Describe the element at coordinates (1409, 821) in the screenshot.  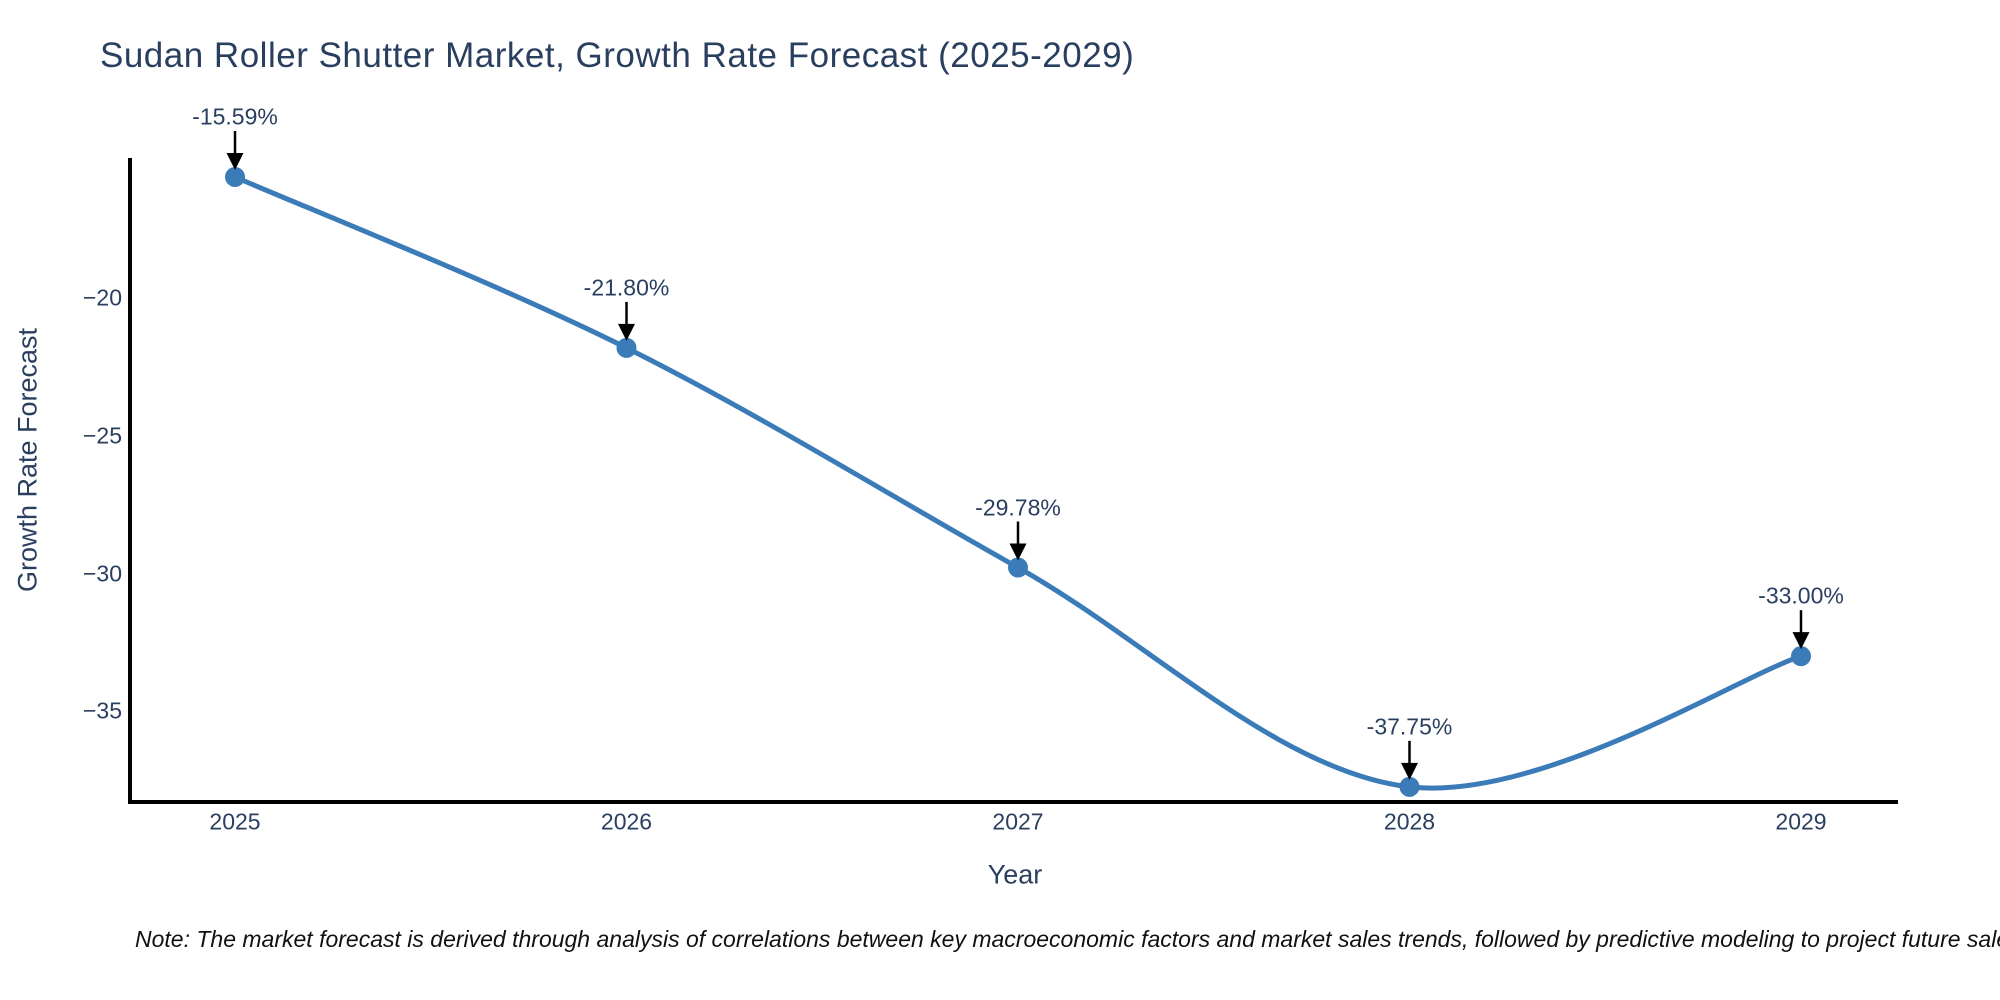
I see `x-tick-2028: 2028` at that location.